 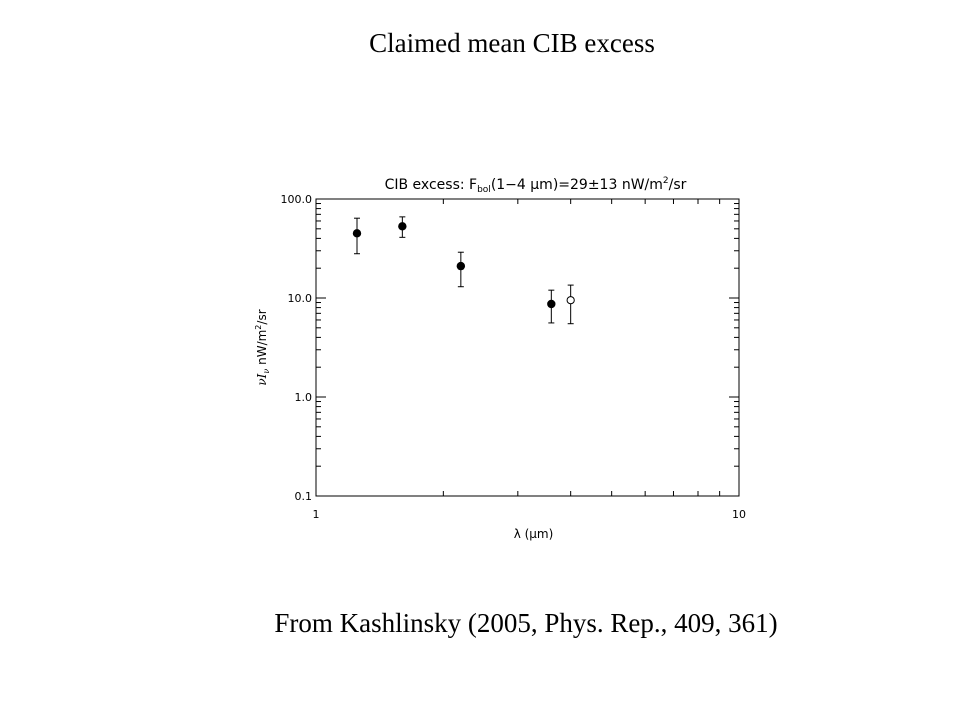 I want to click on y-tick-label: 10.0, so click(x=300, y=298).